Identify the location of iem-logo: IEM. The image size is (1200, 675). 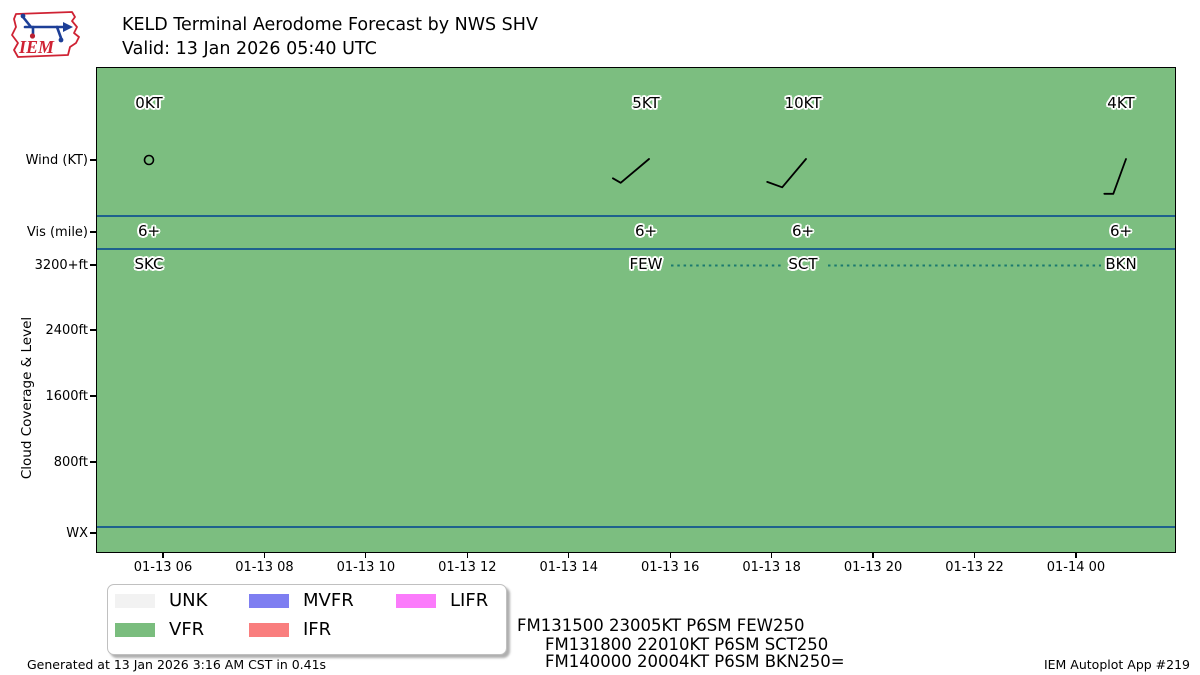
(45, 34).